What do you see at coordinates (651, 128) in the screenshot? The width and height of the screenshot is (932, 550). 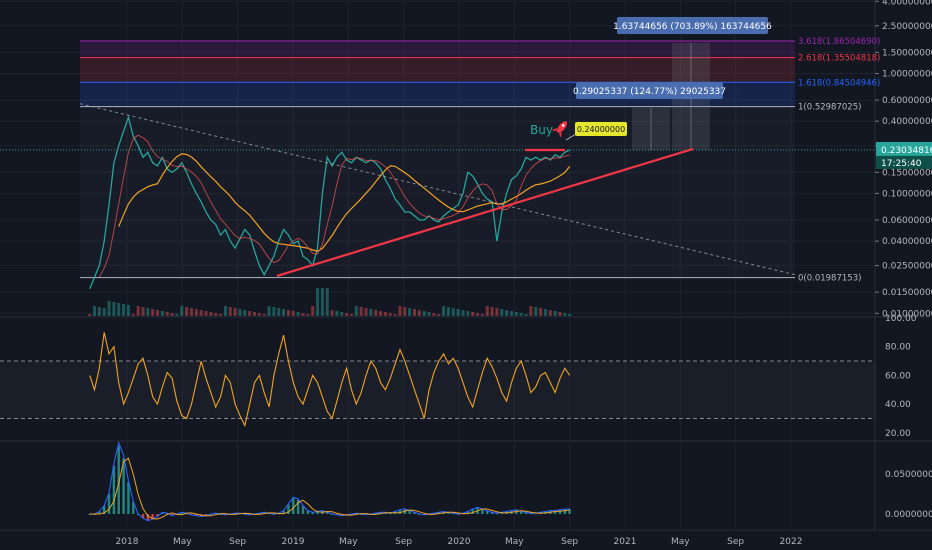 I see `target-box` at bounding box center [651, 128].